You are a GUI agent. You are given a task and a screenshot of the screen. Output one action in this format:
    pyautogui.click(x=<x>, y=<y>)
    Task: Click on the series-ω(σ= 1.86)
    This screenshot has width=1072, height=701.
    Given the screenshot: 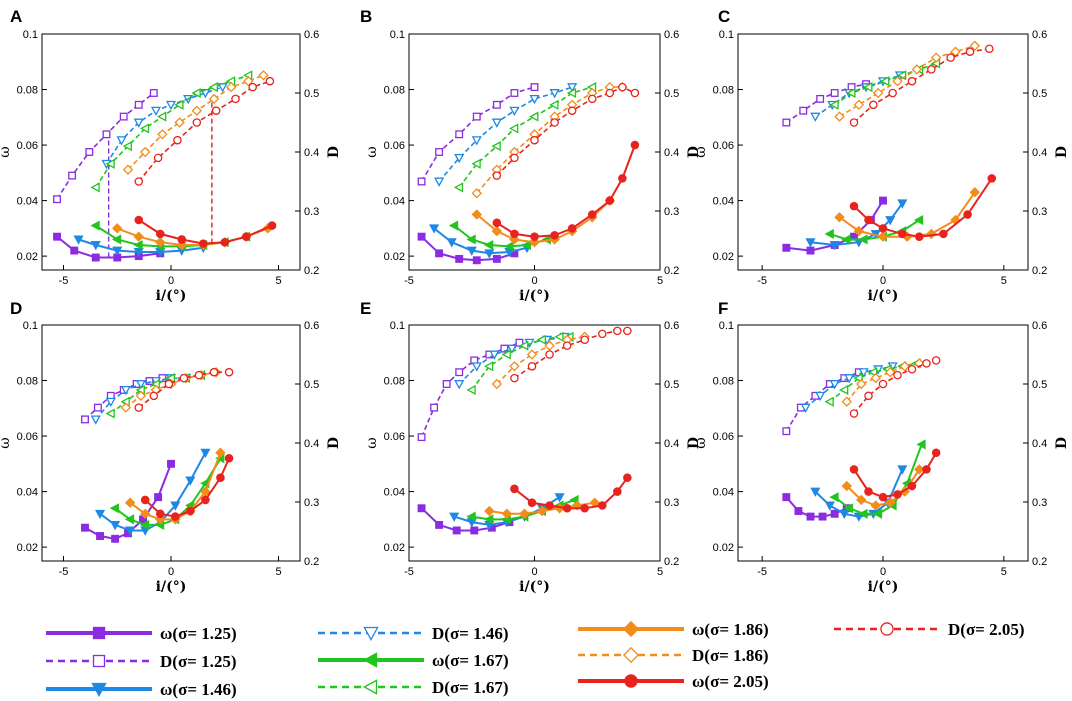 What is the action you would take?
    pyautogui.click(x=542, y=508)
    